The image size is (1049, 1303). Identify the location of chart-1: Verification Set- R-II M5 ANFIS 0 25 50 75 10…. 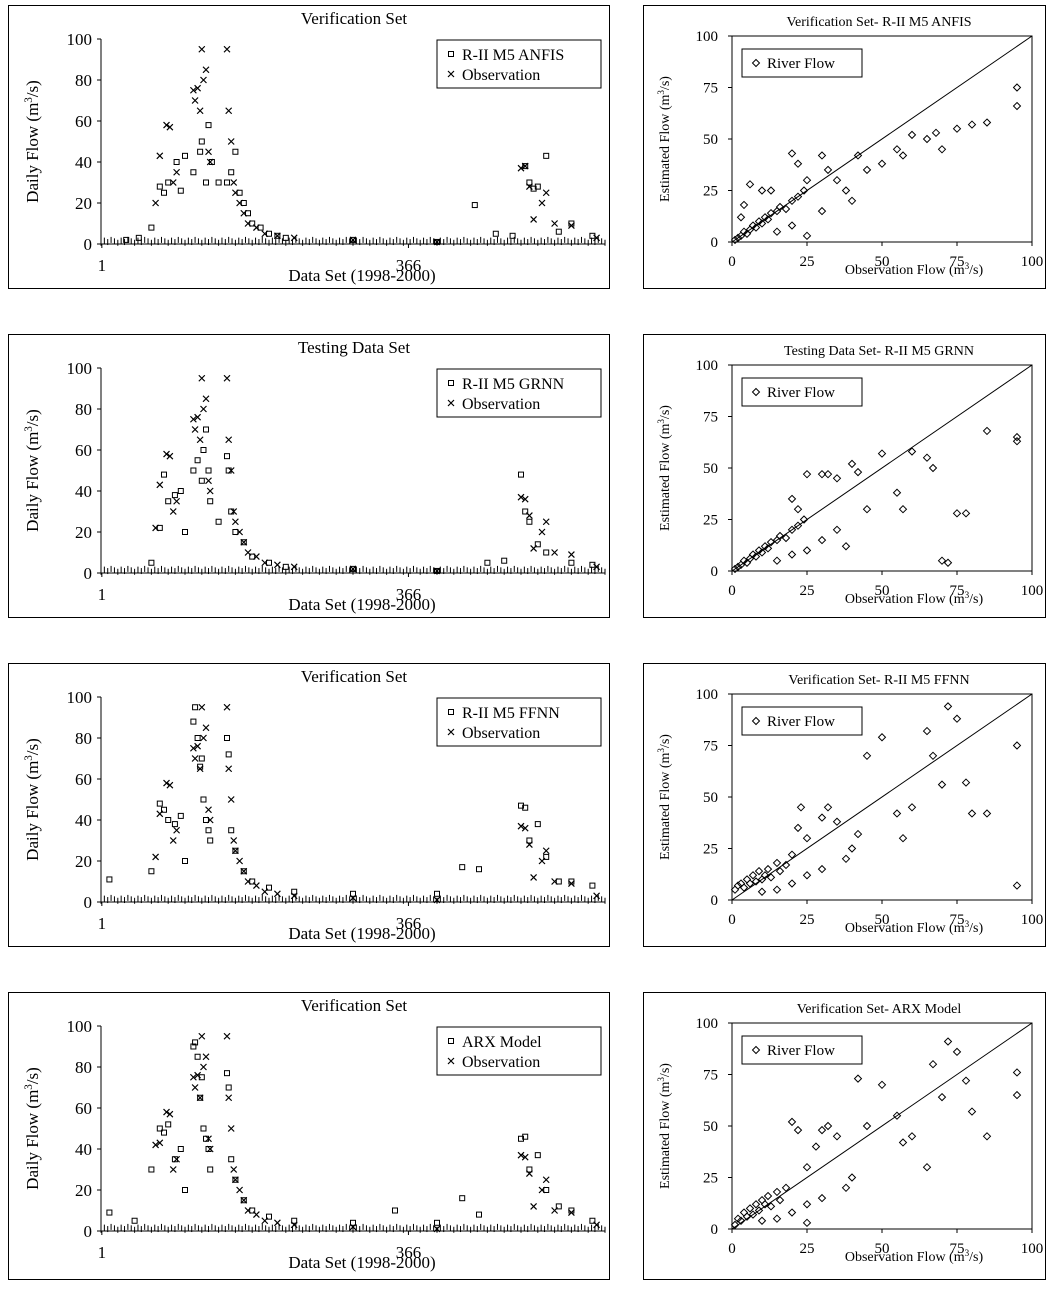
(850, 146).